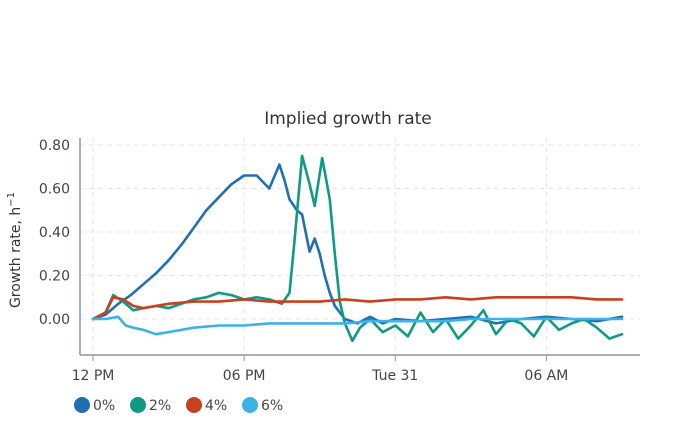  Describe the element at coordinates (16, 257) in the screenshot. I see `y-axis-label-text: Growth rate, h` at that location.